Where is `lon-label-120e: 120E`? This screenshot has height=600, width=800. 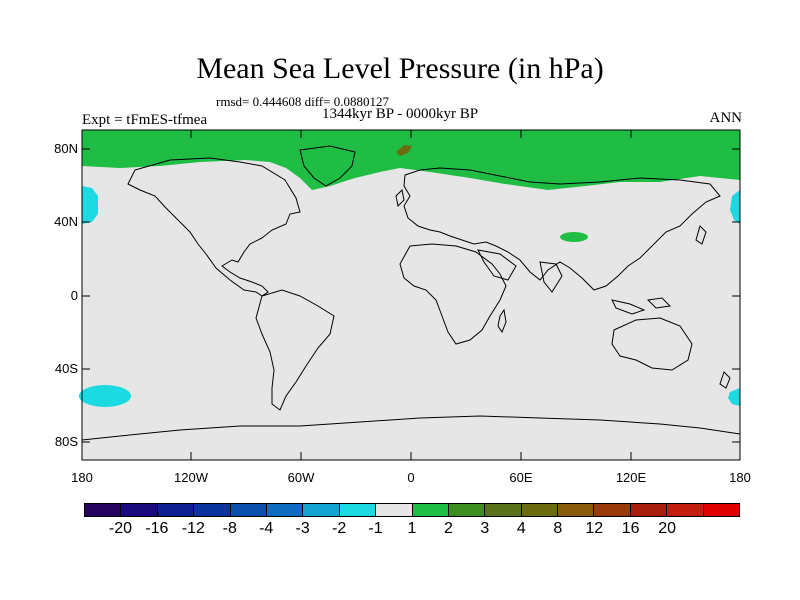 lon-label-120e: 120E is located at coordinates (631, 477).